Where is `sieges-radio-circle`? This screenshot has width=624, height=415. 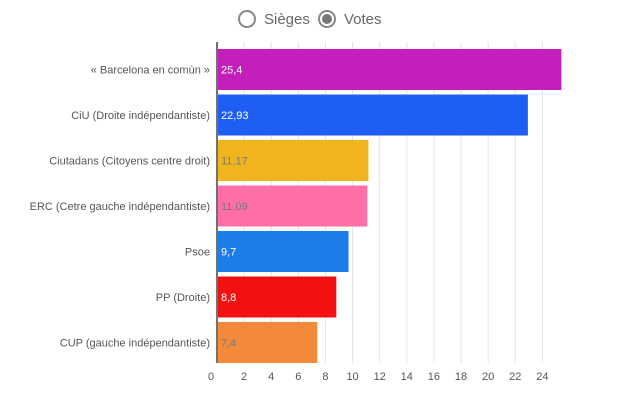
sieges-radio-circle is located at coordinates (247, 19).